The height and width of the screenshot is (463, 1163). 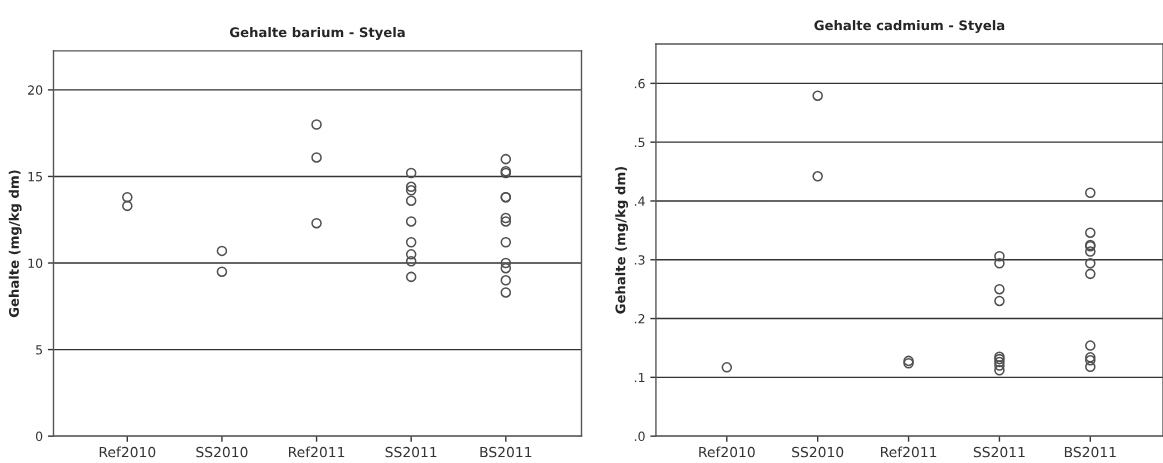 What do you see at coordinates (639, 377) in the screenshot?
I see `y-tick-label: .1` at bounding box center [639, 377].